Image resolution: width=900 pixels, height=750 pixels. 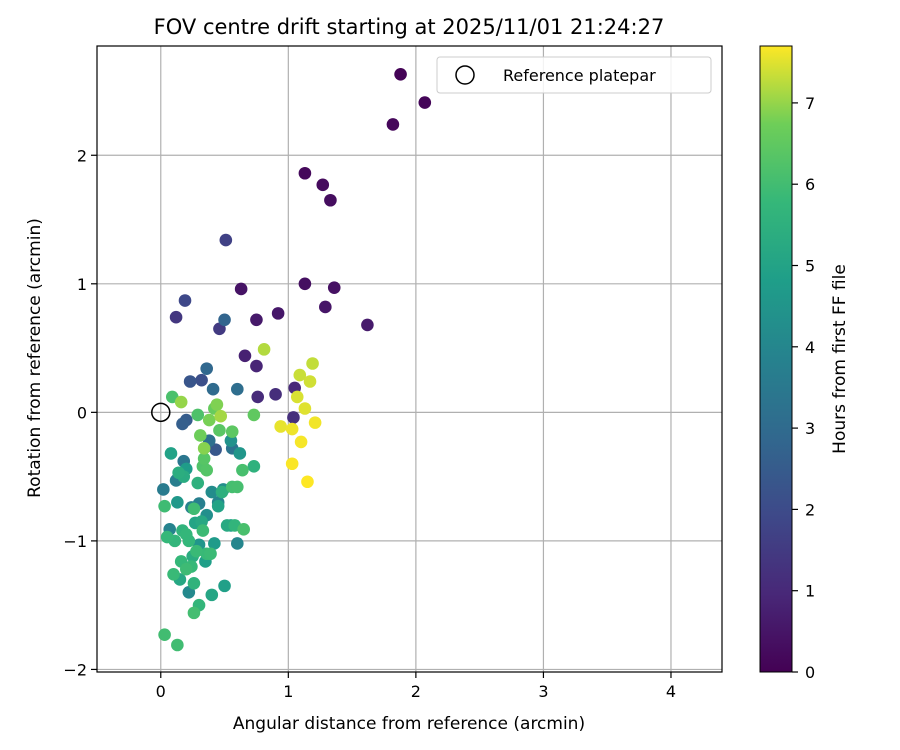 What do you see at coordinates (810, 591) in the screenshot?
I see `colorbar-tick-label: 1` at bounding box center [810, 591].